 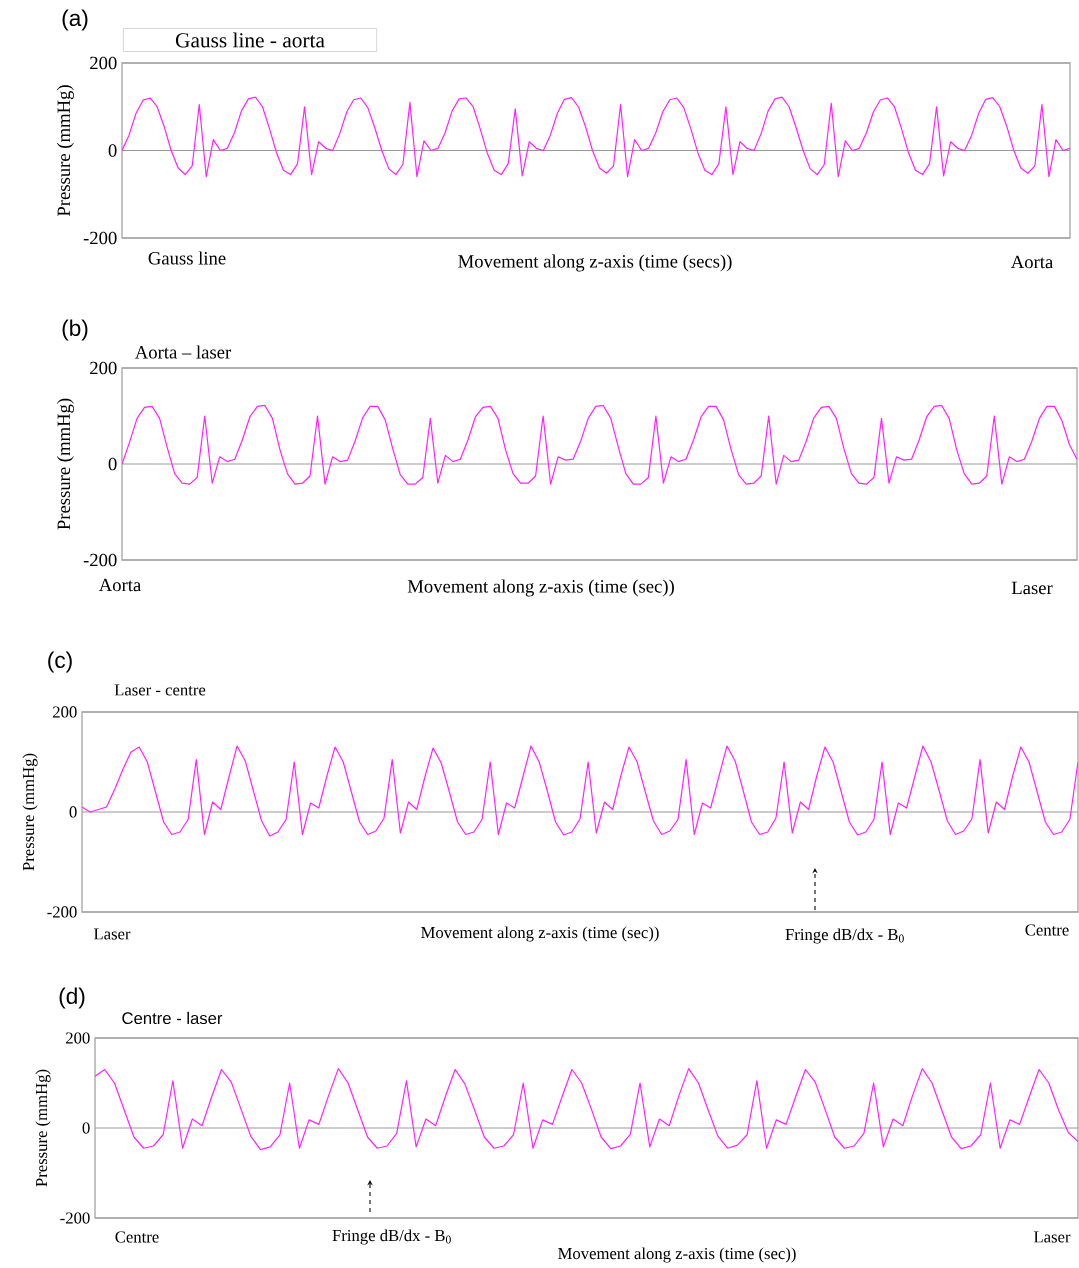 What do you see at coordinates (160, 690) in the screenshot?
I see `chart-title: Laser - centre` at bounding box center [160, 690].